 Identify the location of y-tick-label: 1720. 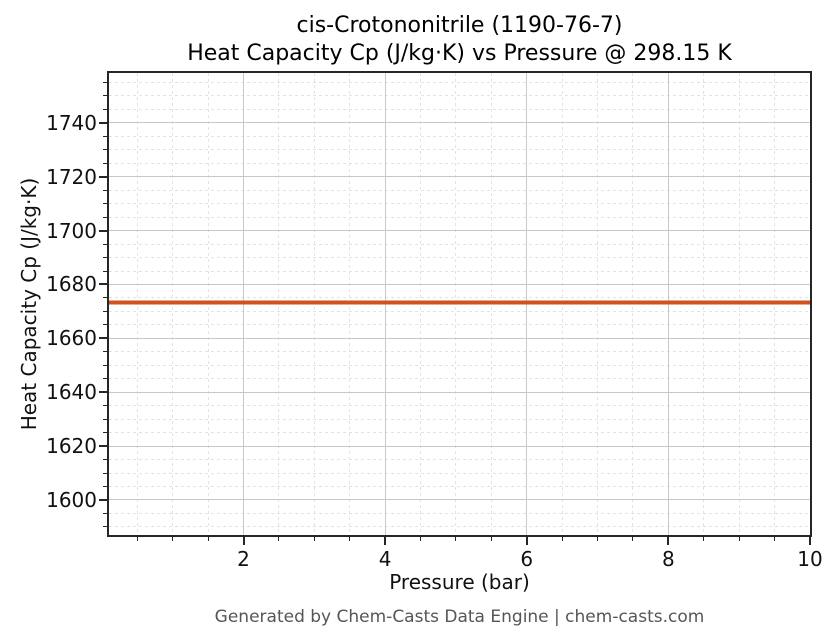
(71, 176).